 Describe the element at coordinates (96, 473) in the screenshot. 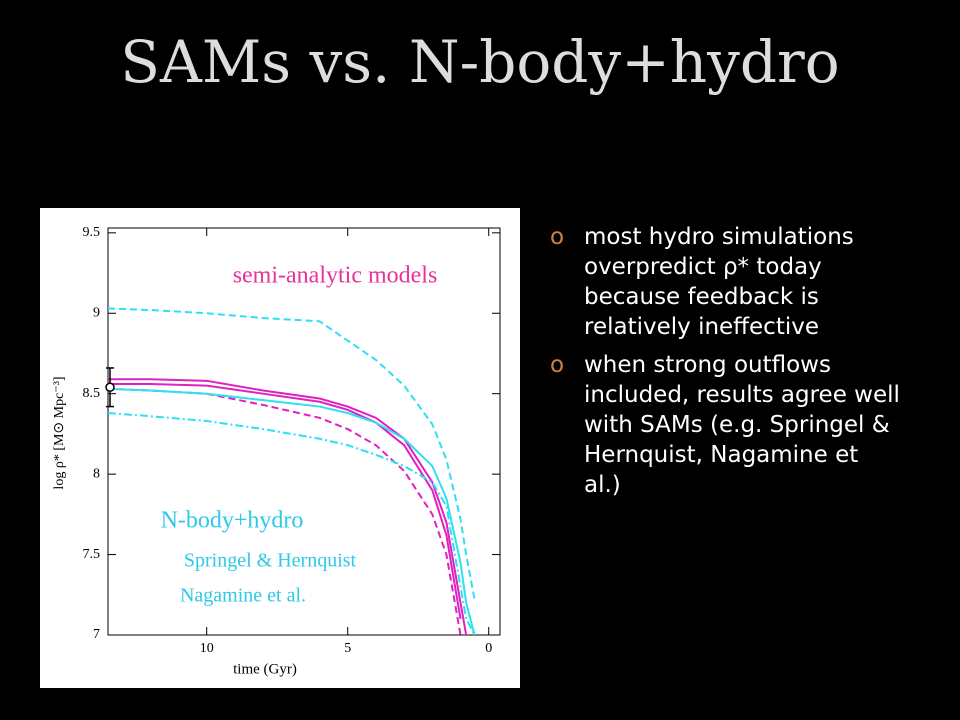

I see `y-tick-label: 8` at that location.